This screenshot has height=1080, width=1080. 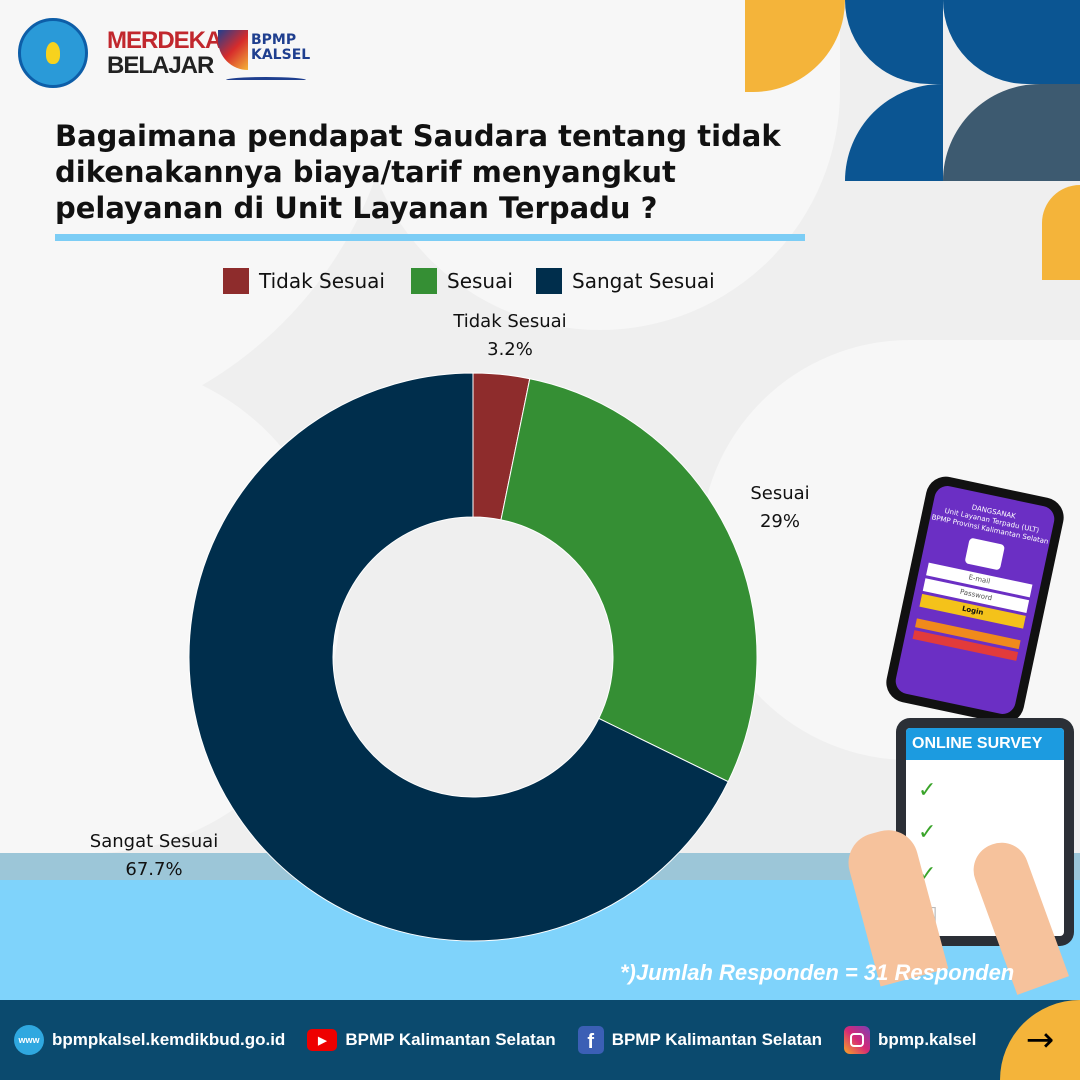 I want to click on data-label-sangat-sesuai: Sangat Sesuai 67.7%, so click(x=154, y=855).